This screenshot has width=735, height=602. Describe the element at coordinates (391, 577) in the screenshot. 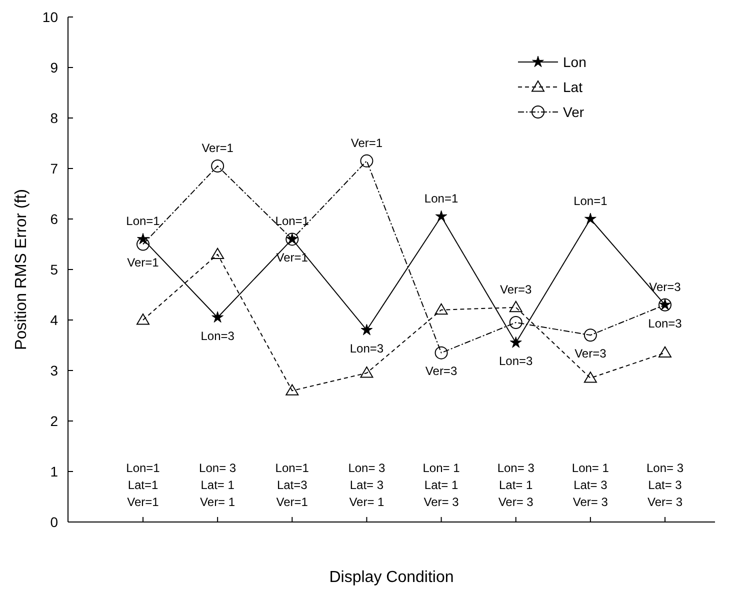

I see `x-axis-title: Display Condition` at that location.